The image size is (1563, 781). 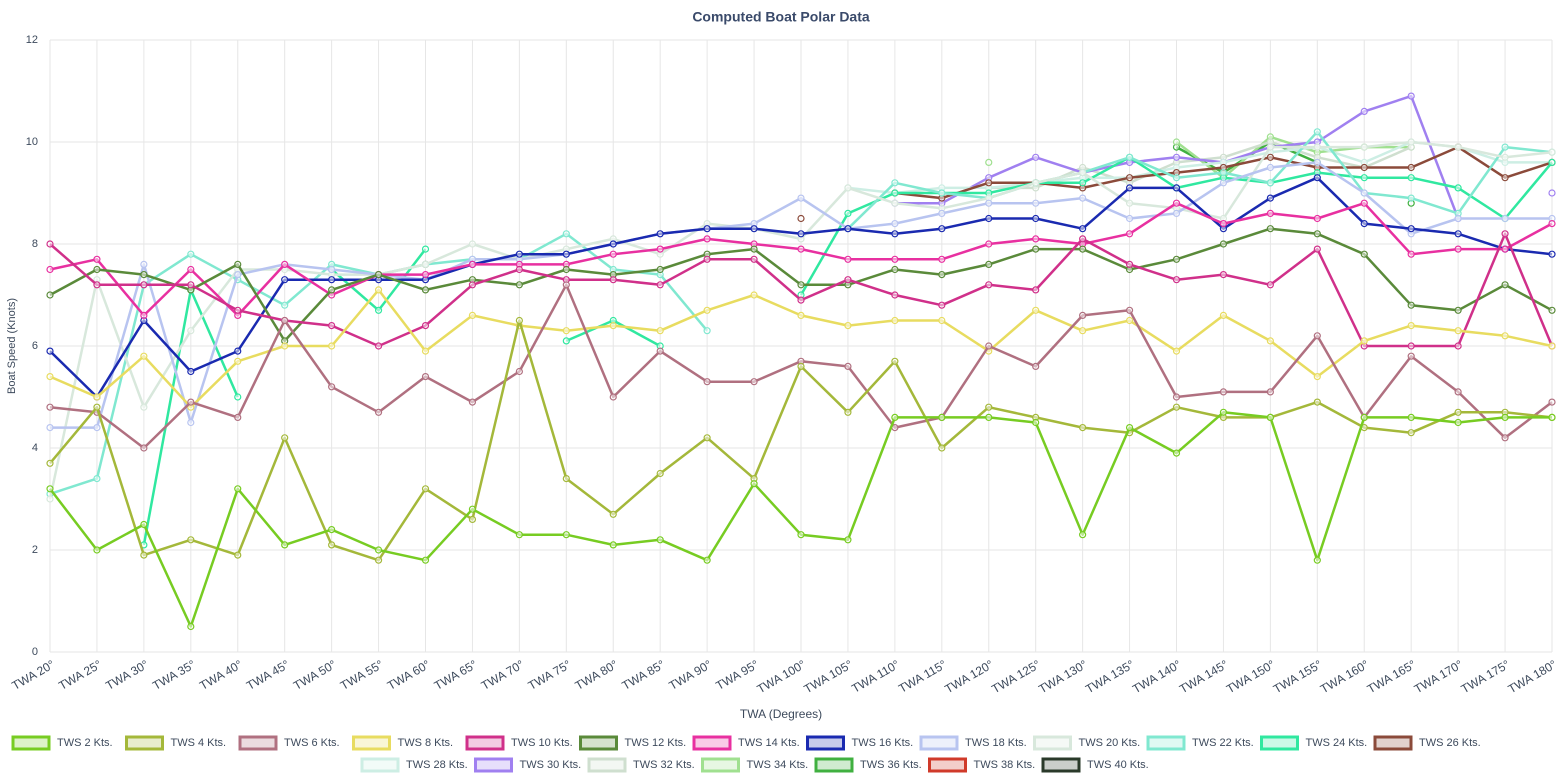 What do you see at coordinates (174, 675) in the screenshot?
I see `x-tick-label: TWA 35°` at bounding box center [174, 675].